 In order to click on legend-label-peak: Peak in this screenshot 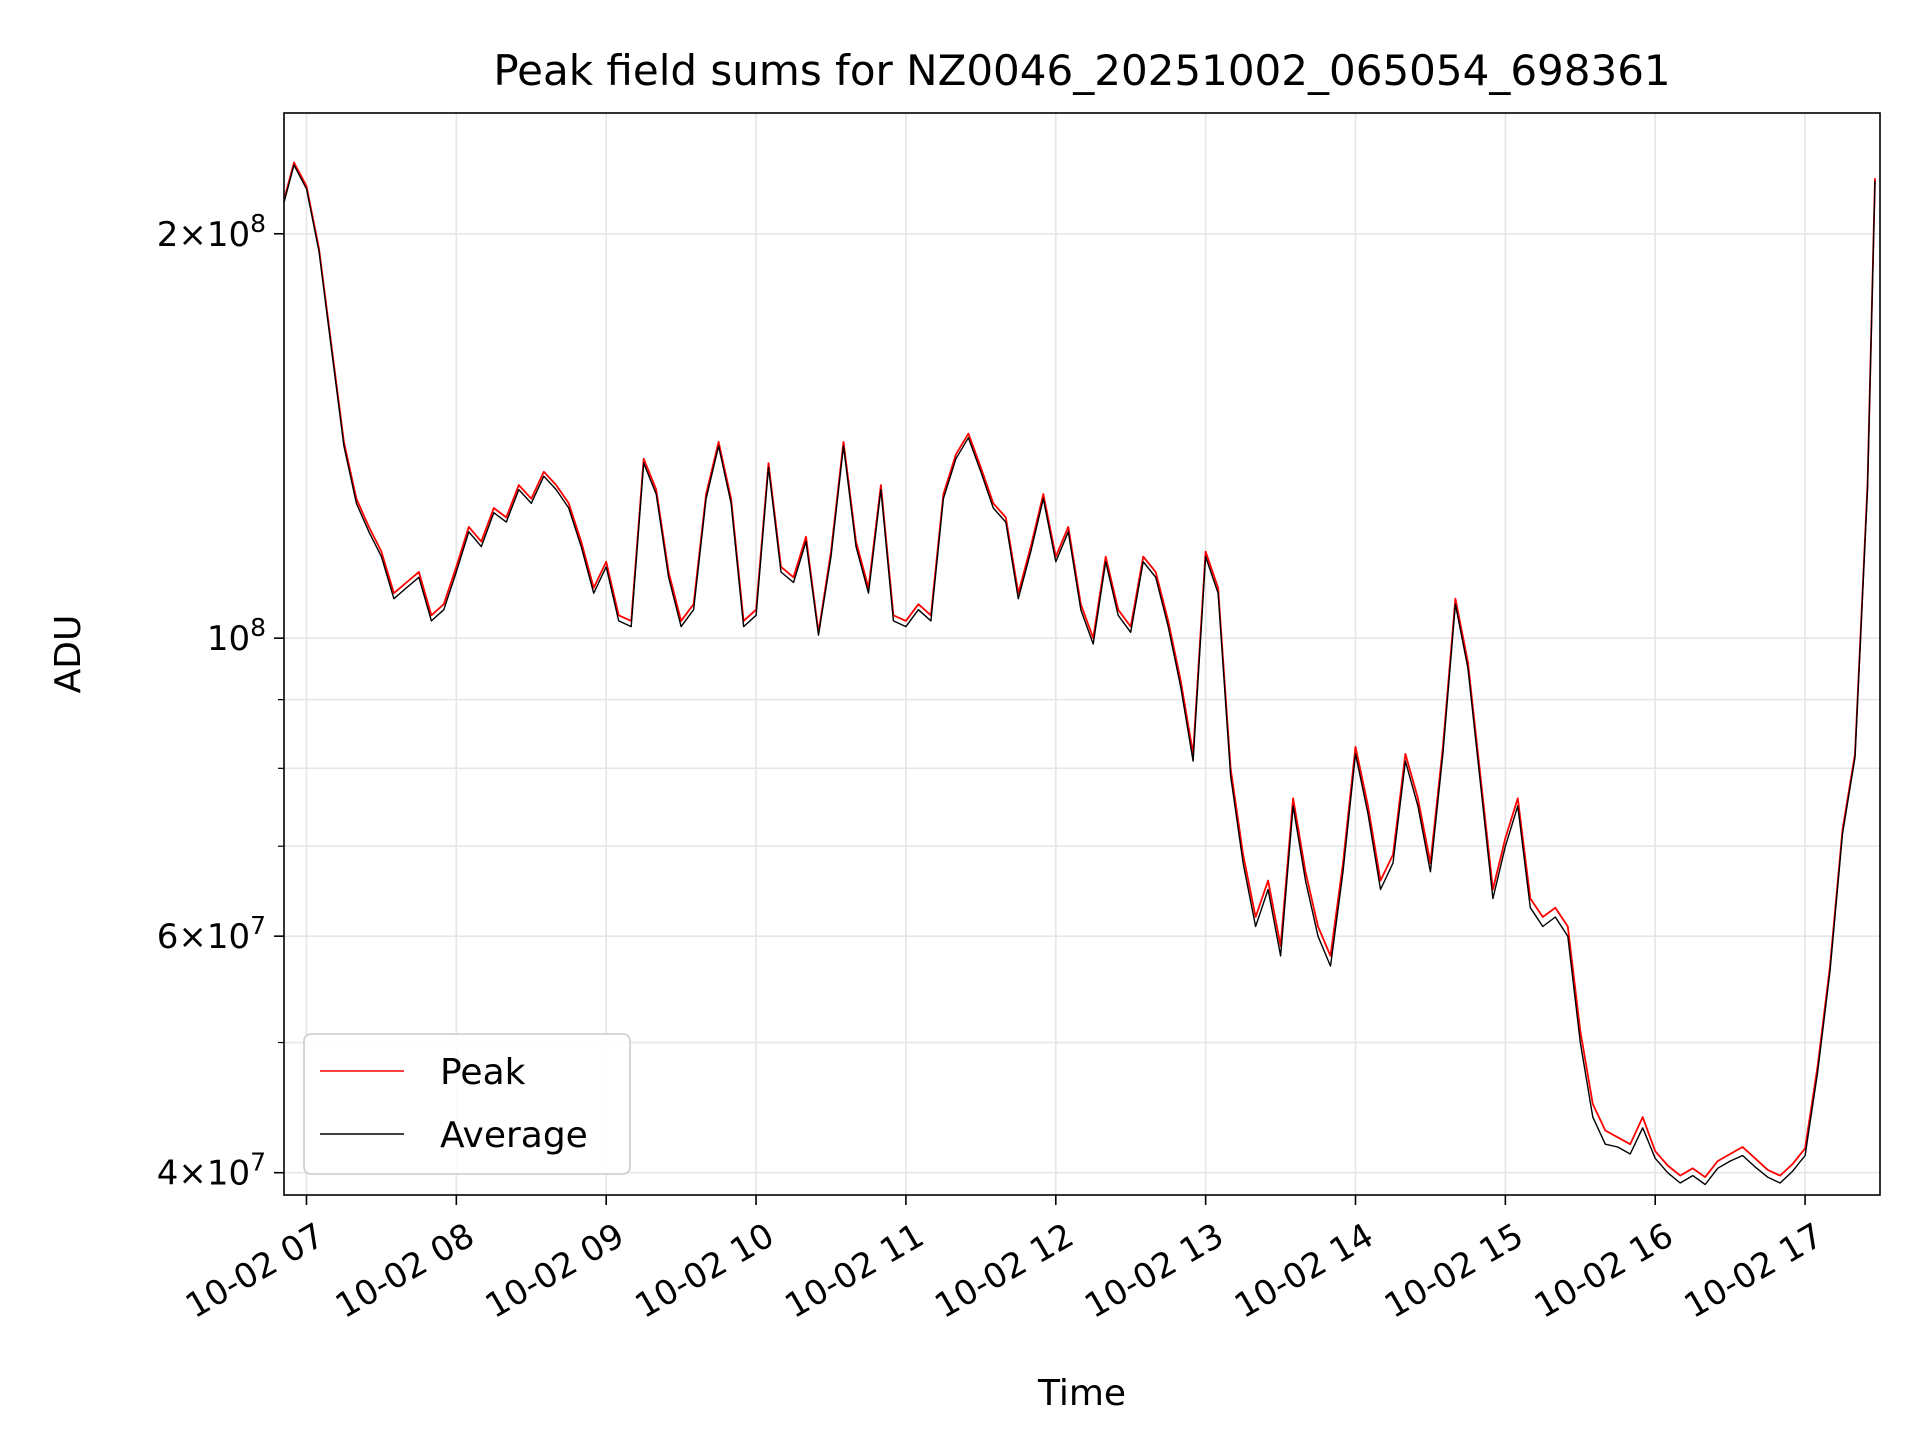, I will do `click(483, 1072)`.